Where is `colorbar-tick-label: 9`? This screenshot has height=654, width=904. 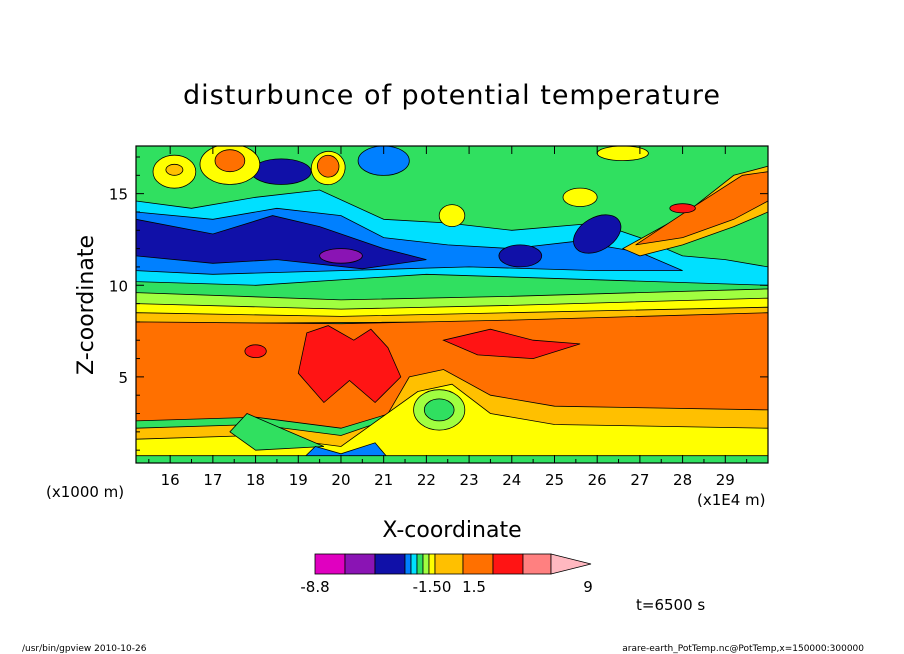 colorbar-tick-label: 9 is located at coordinates (588, 587).